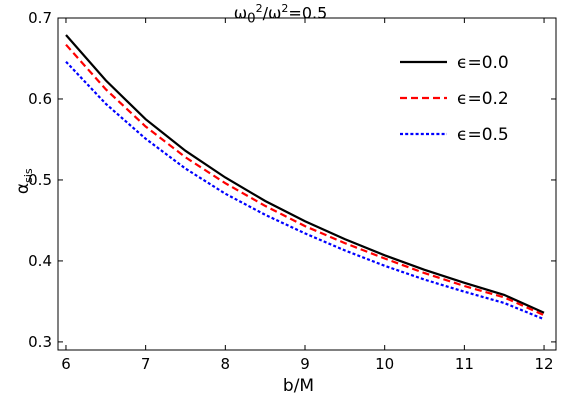 The image size is (561, 402). Describe the element at coordinates (226, 364) in the screenshot. I see `x-tick-label: 8` at that location.